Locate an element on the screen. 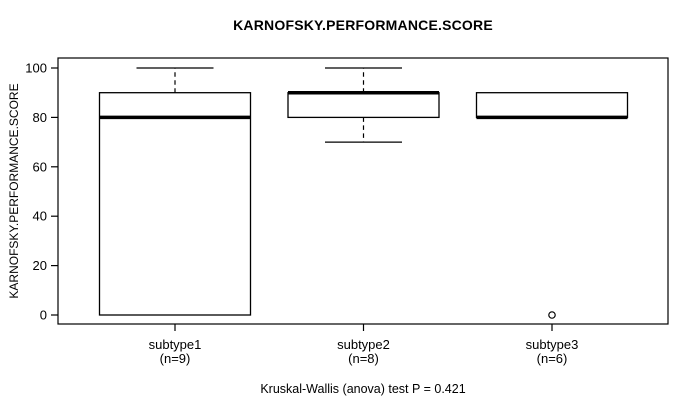  x-group-label: subtype1 (n=9) is located at coordinates (175, 352).